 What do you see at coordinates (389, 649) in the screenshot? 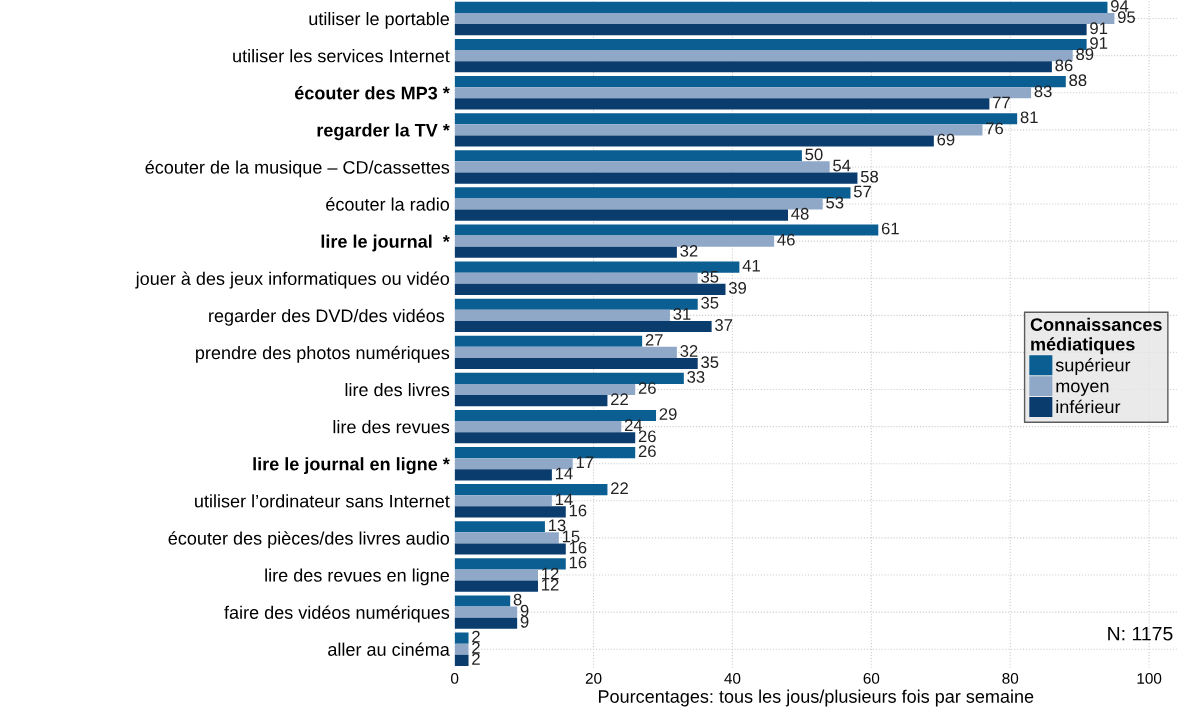
I see `y-tick-label: aller au cinéma` at bounding box center [389, 649].